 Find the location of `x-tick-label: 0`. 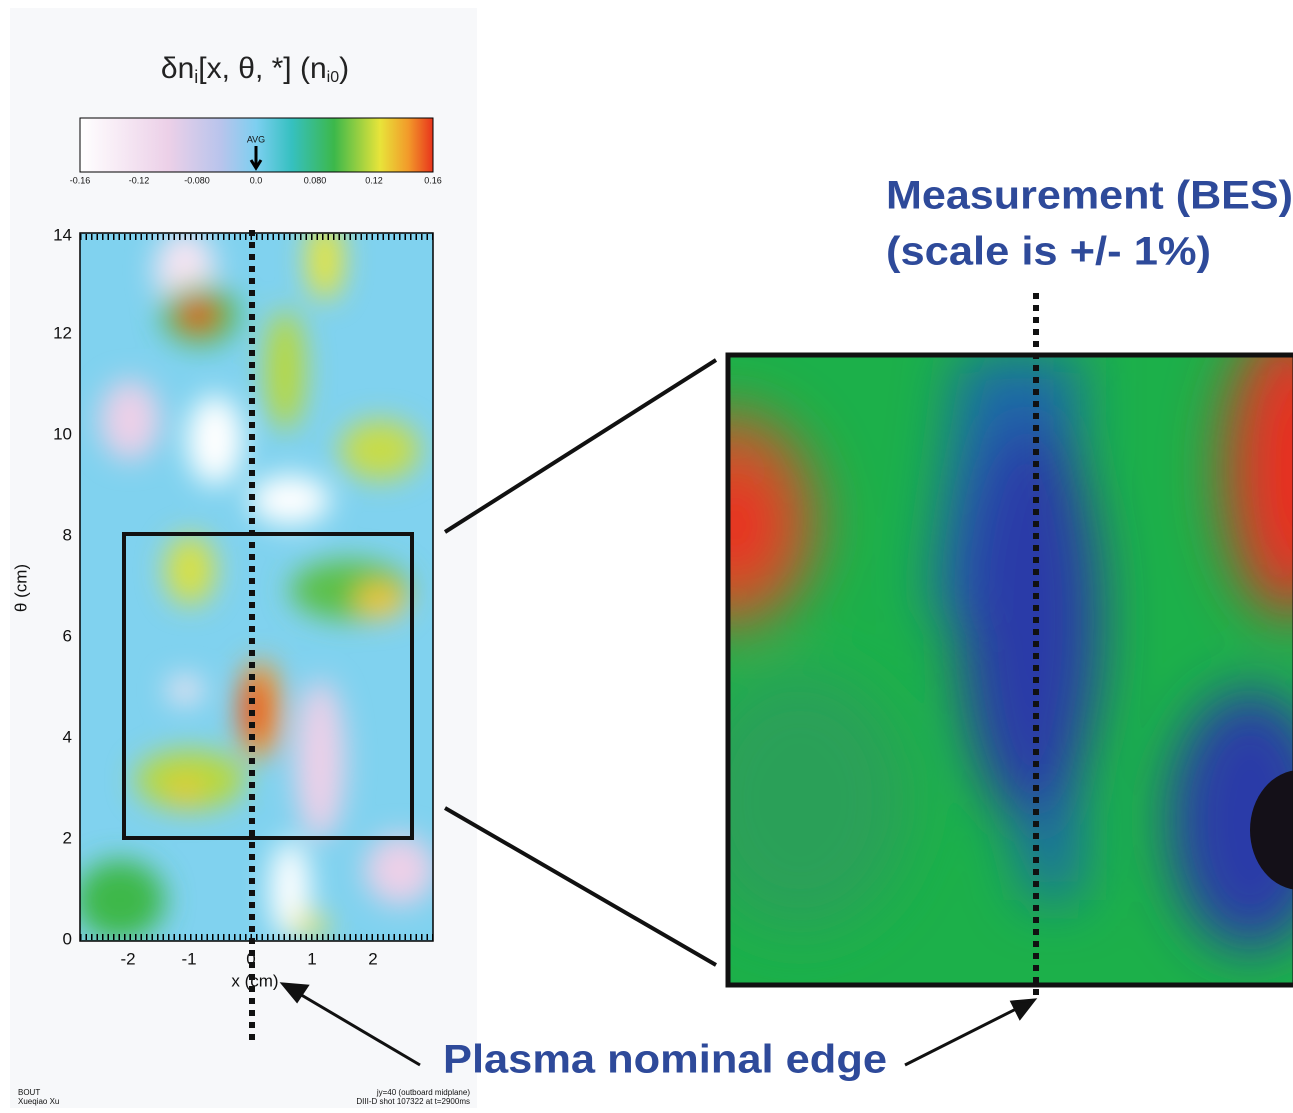

x-tick-label: 0 is located at coordinates (250, 958).